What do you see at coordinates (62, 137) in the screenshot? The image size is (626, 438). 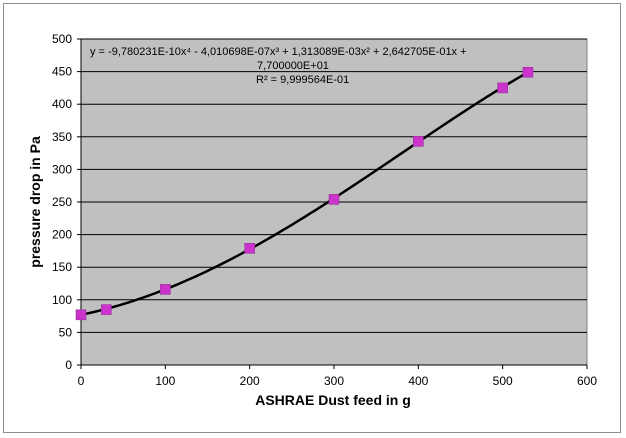 I see `y-tick-label-350: 350` at bounding box center [62, 137].